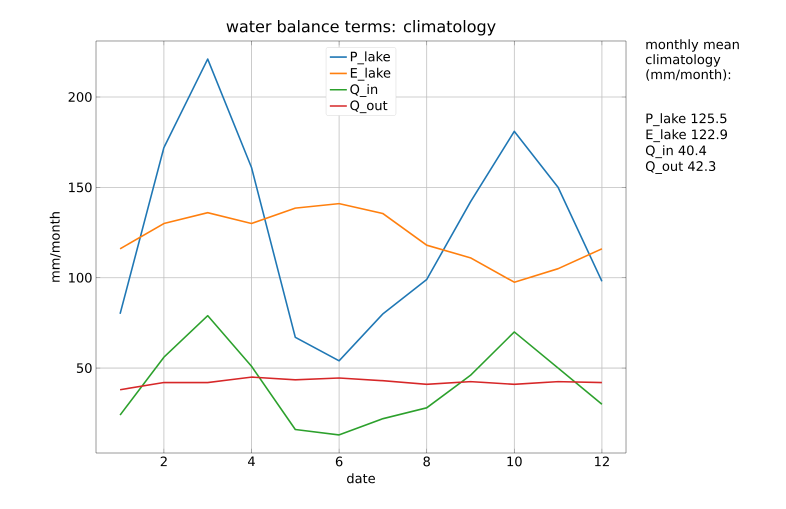 This screenshot has width=786, height=509. What do you see at coordinates (364, 91) in the screenshot?
I see `legend-label: Q_in` at bounding box center [364, 91].